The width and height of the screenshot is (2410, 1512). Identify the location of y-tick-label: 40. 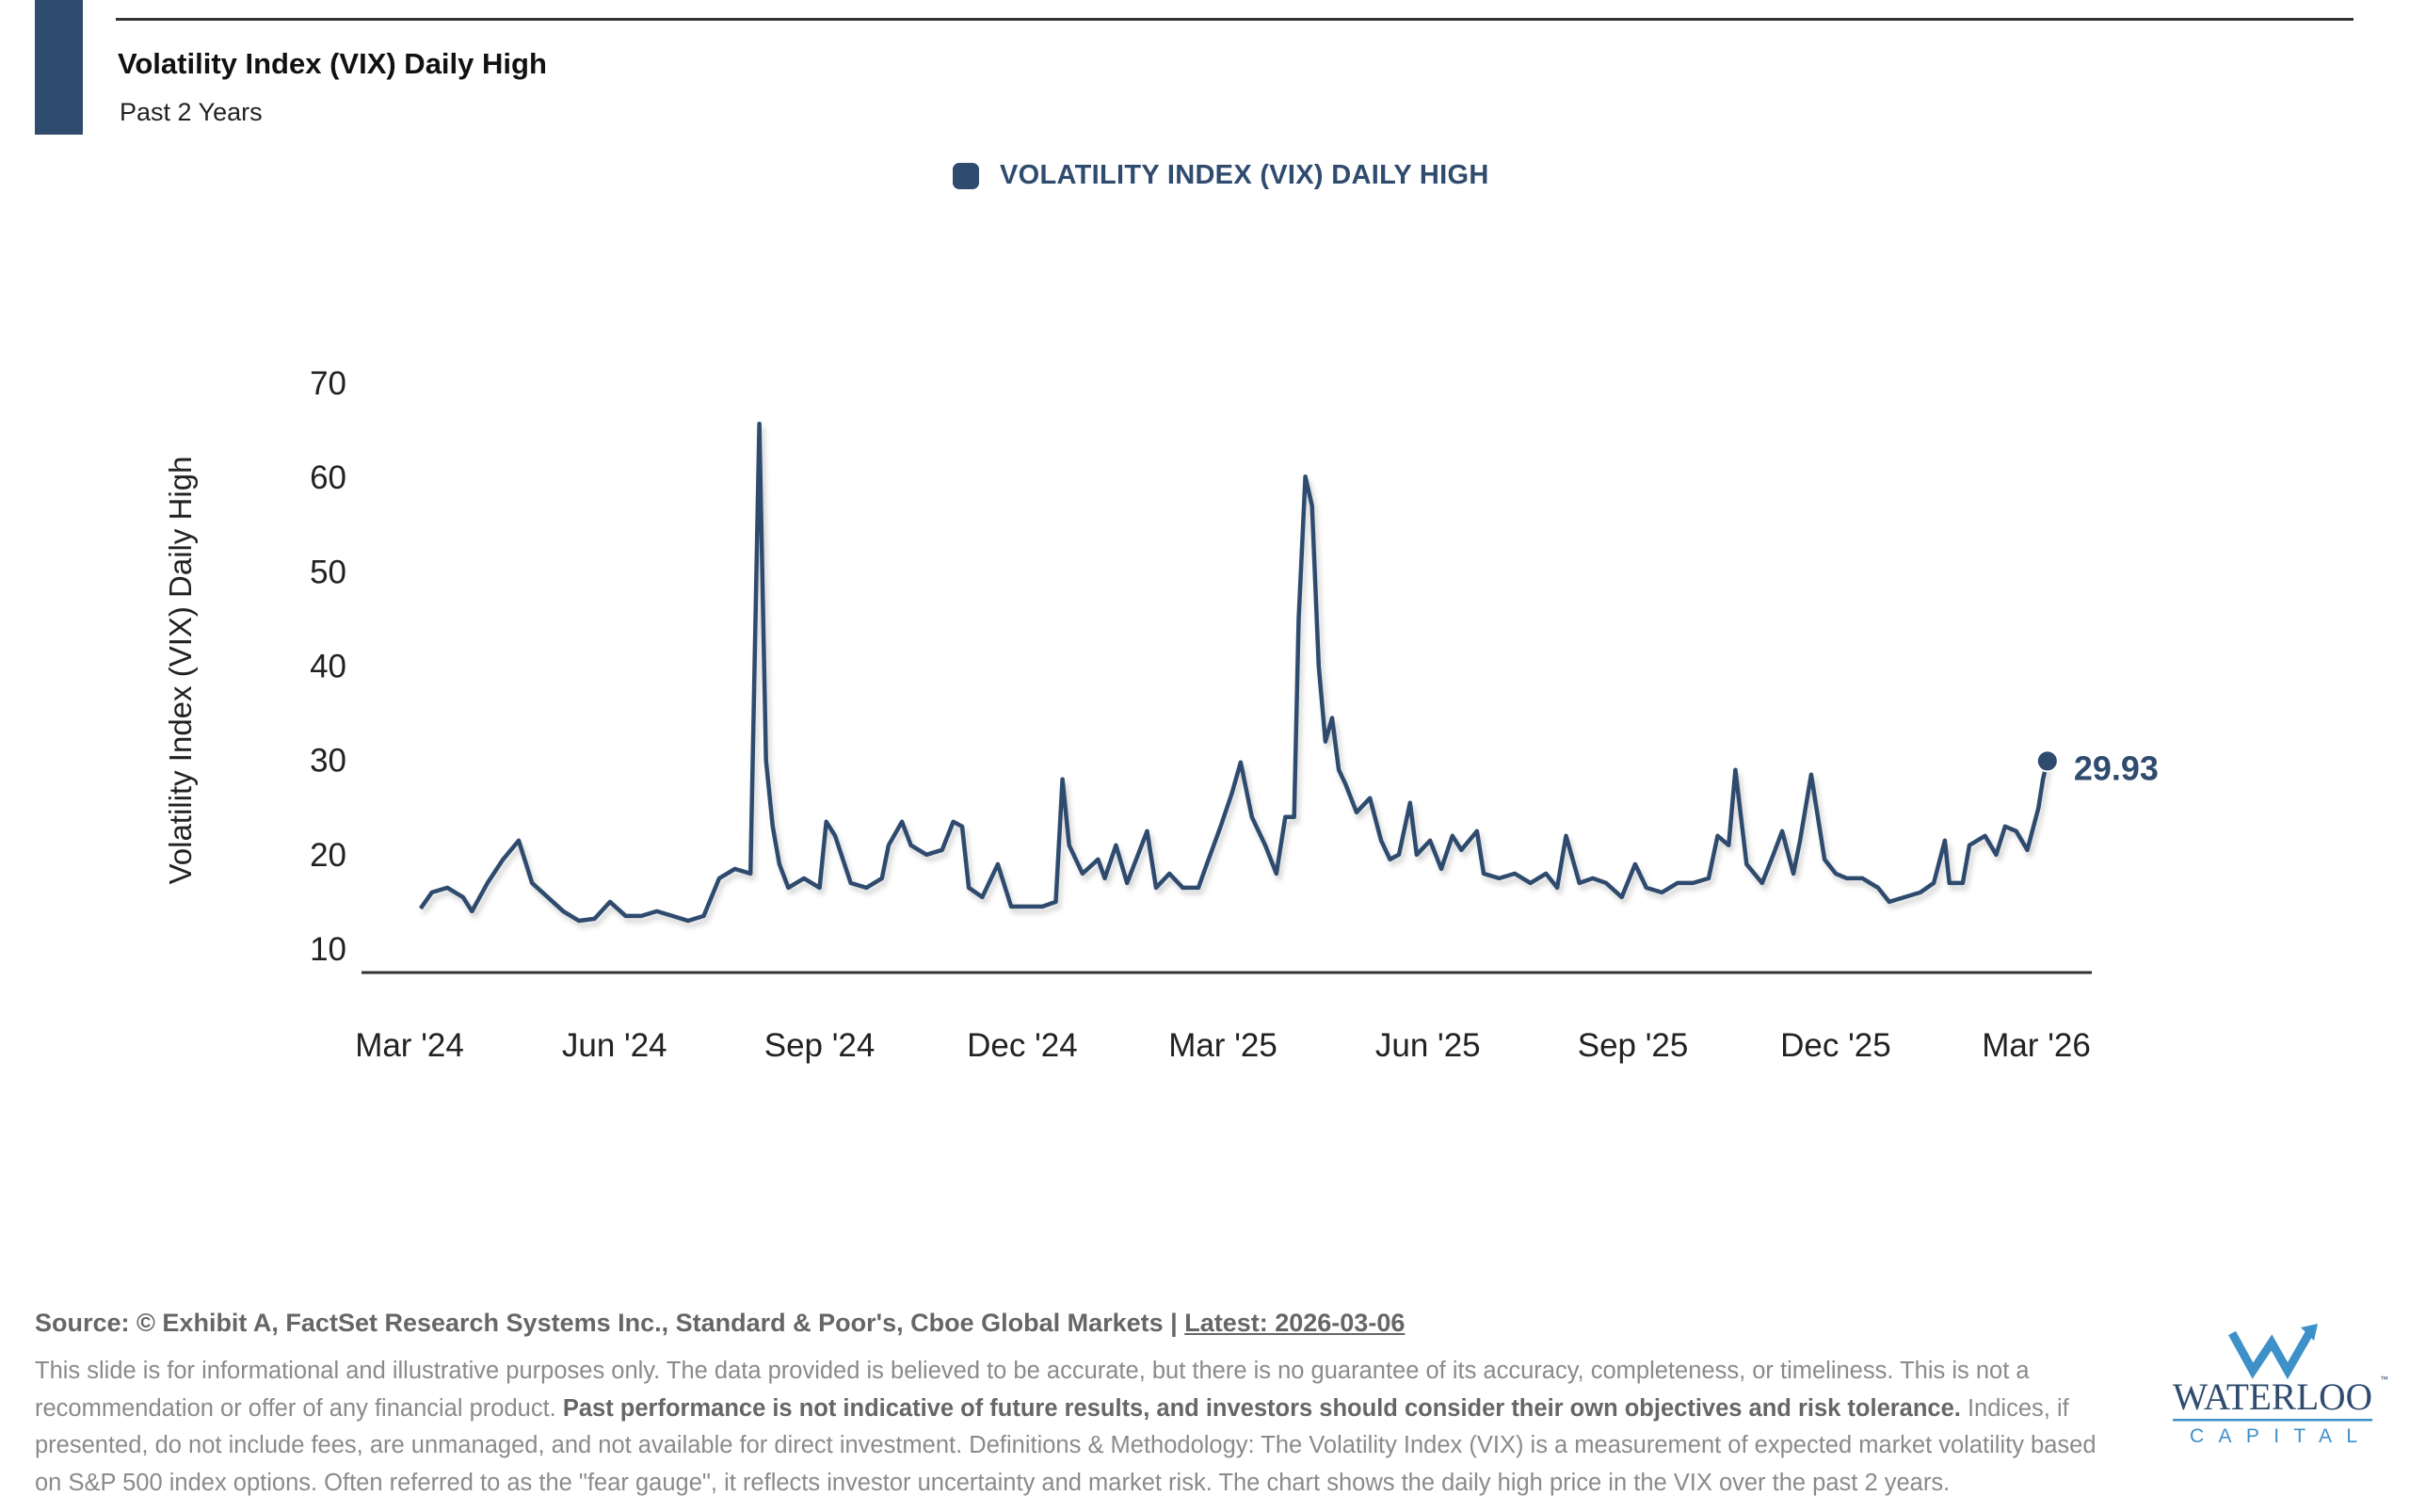
(328, 667).